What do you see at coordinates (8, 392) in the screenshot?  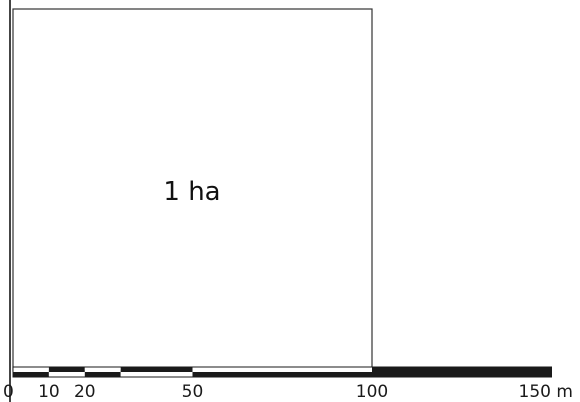 I see `scale-tick-label: 0` at bounding box center [8, 392].